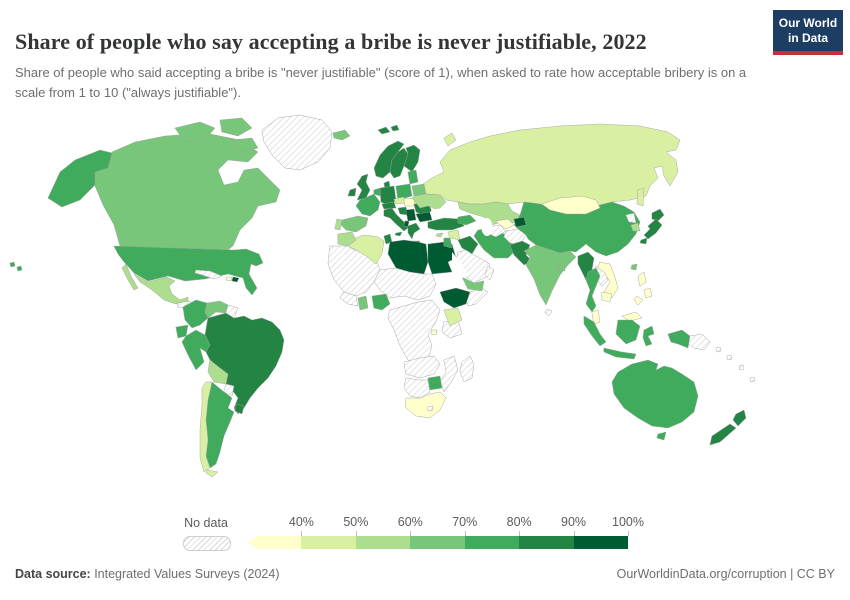 This screenshot has width=850, height=600. What do you see at coordinates (297, 142) in the screenshot?
I see `country-greenland` at bounding box center [297, 142].